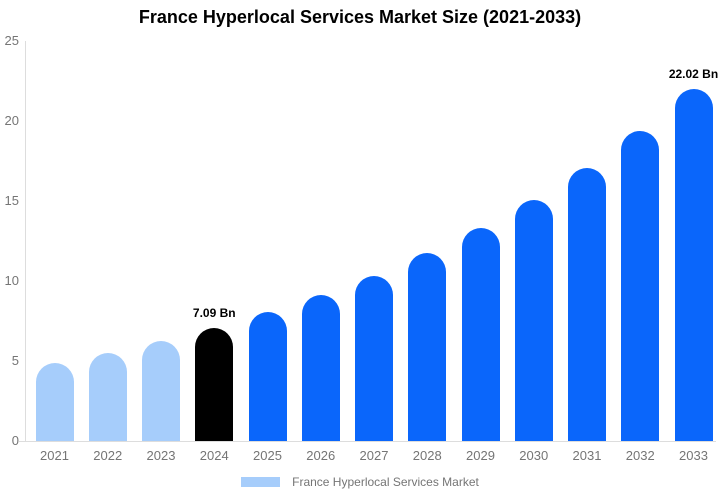  What do you see at coordinates (321, 455) in the screenshot?
I see `x-tick-label-2026: 2026` at bounding box center [321, 455].